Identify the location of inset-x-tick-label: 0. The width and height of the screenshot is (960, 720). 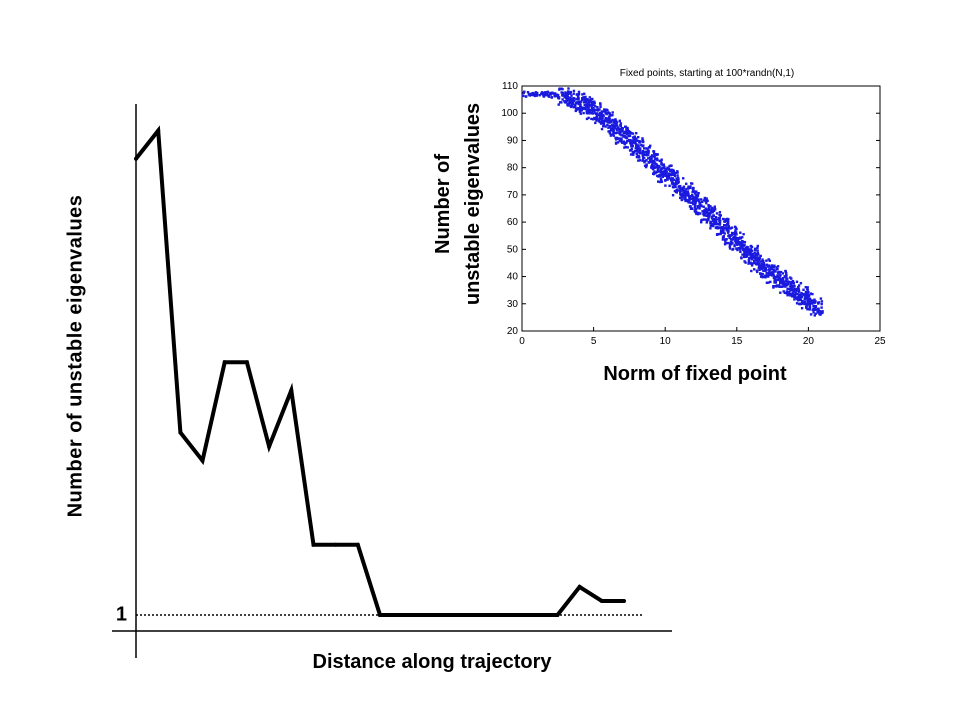
(522, 341).